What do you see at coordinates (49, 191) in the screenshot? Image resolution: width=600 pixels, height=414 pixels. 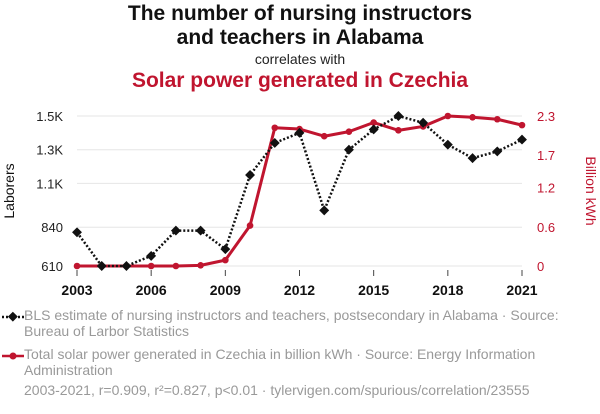 I see `left-axis-ticks: 610 840 1.1K 1.3K 1.5K` at bounding box center [49, 191].